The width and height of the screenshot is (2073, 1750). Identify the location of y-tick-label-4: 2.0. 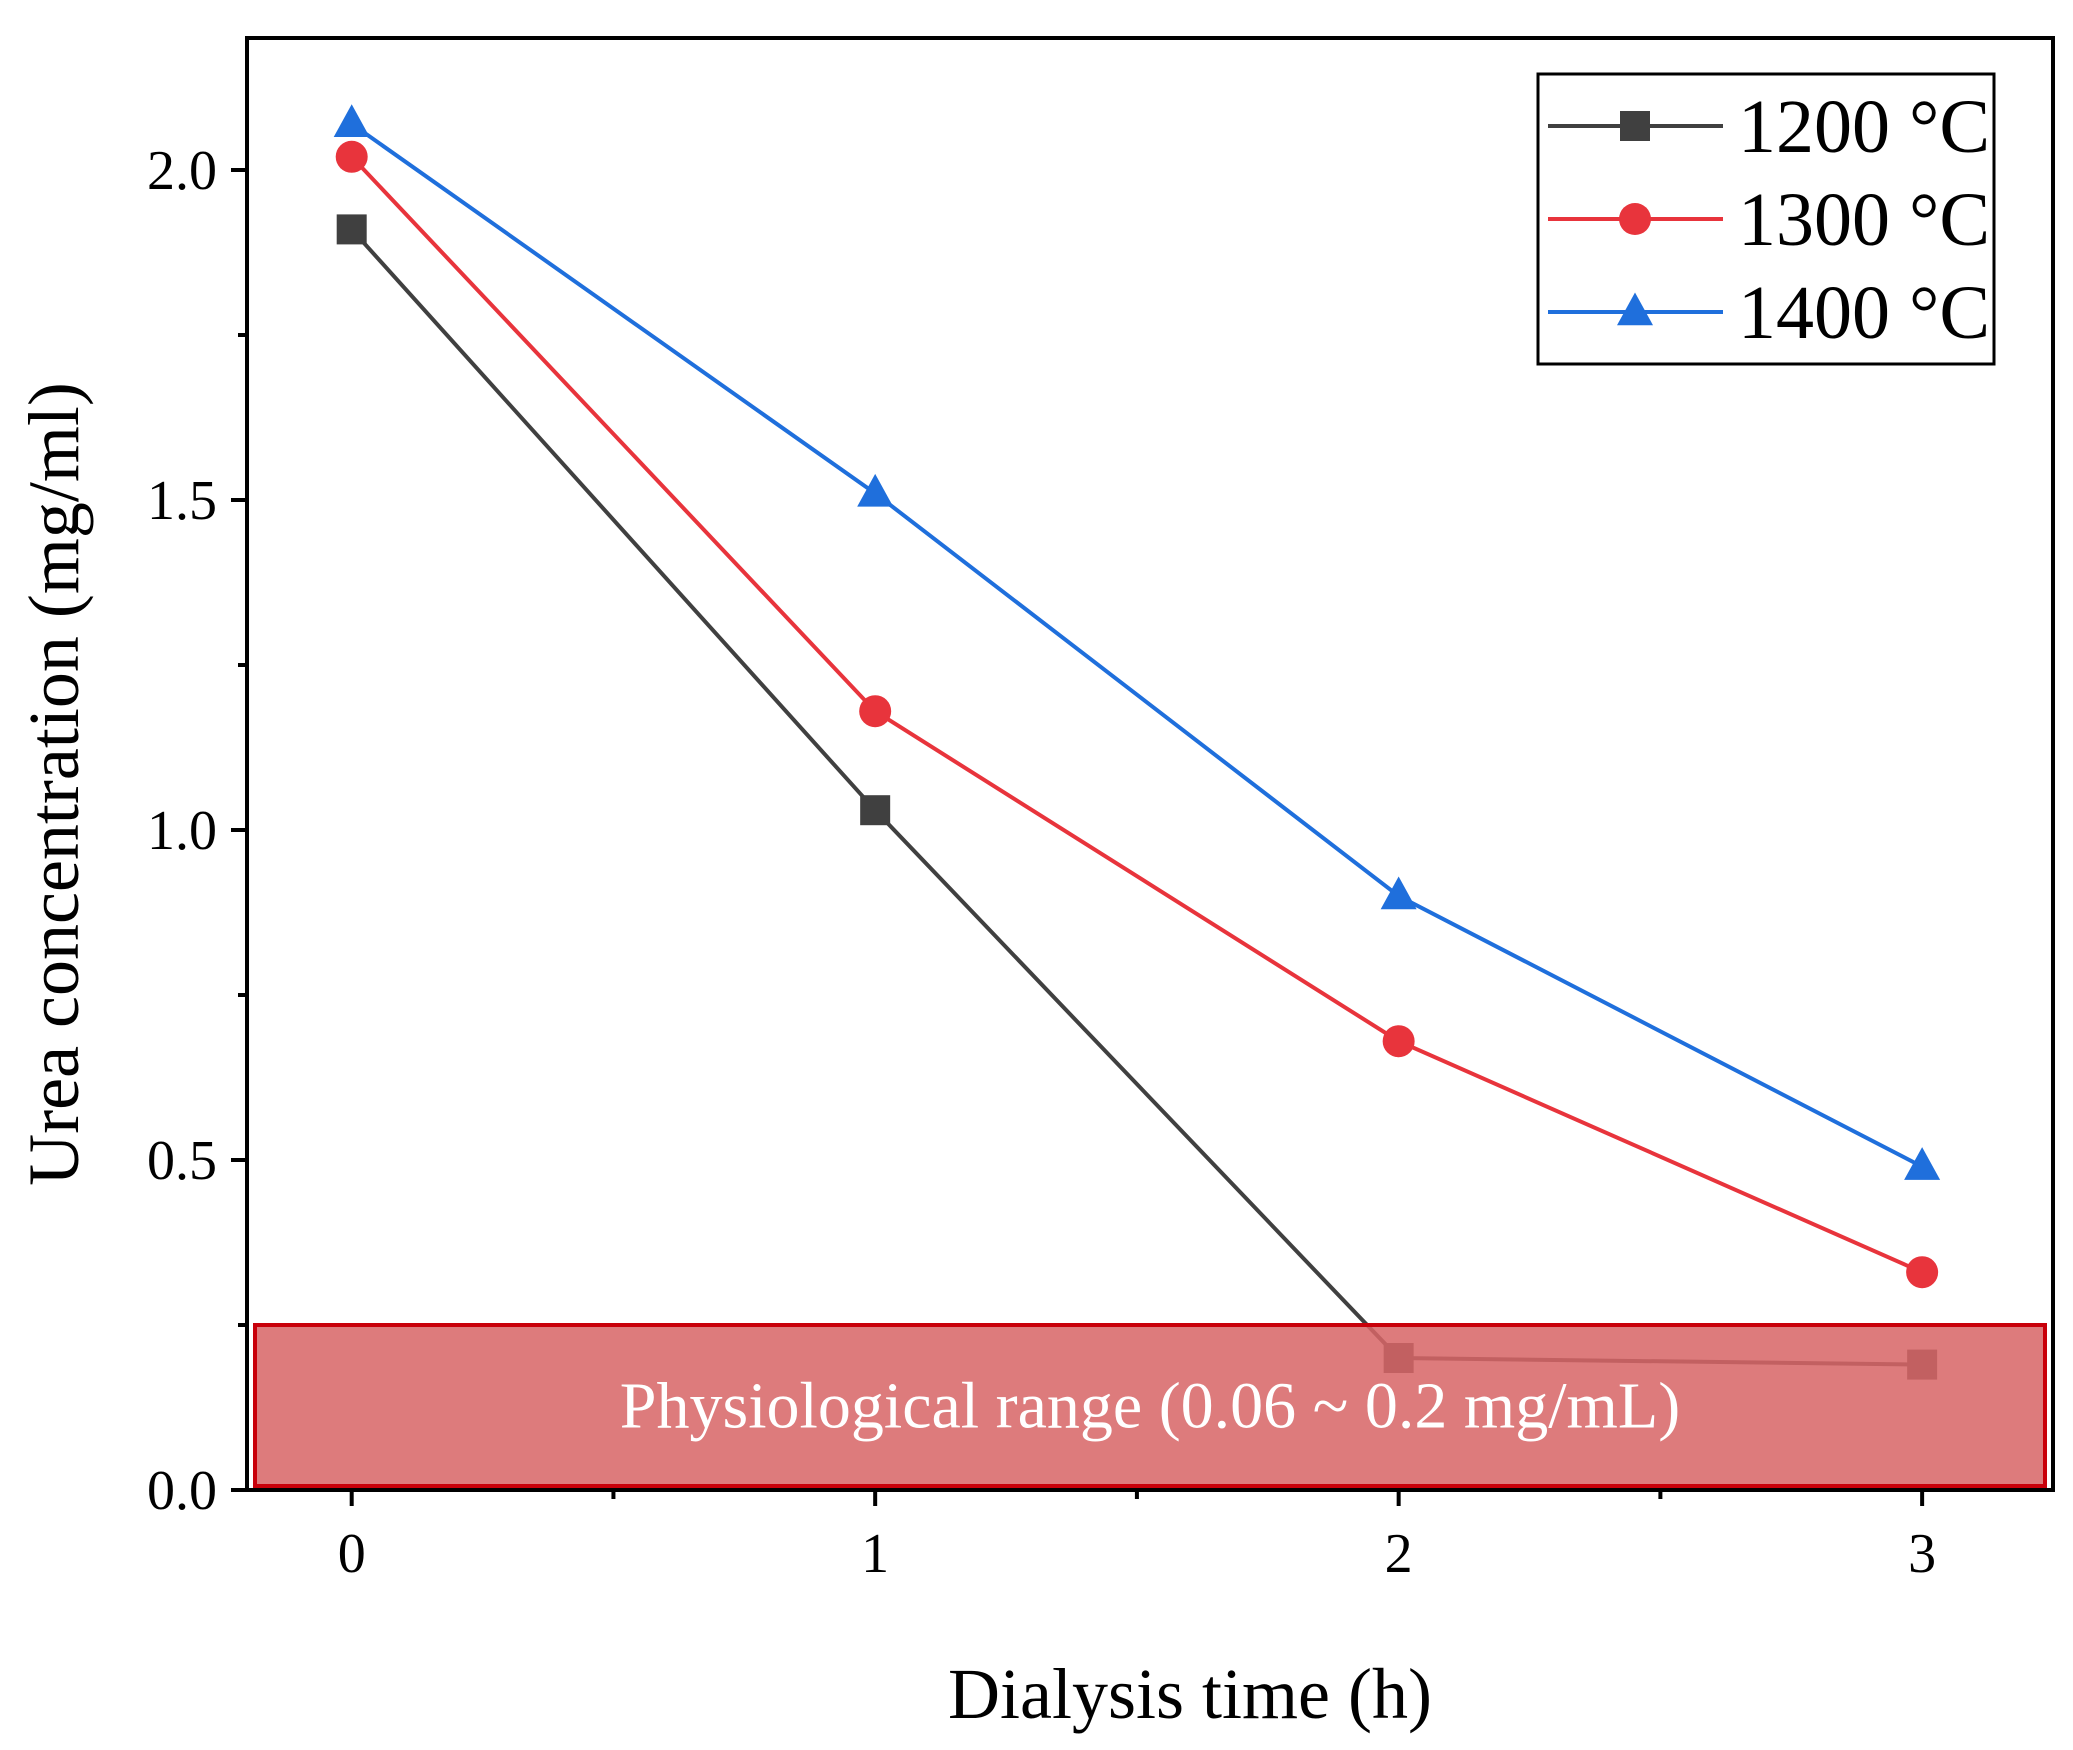
(182, 171).